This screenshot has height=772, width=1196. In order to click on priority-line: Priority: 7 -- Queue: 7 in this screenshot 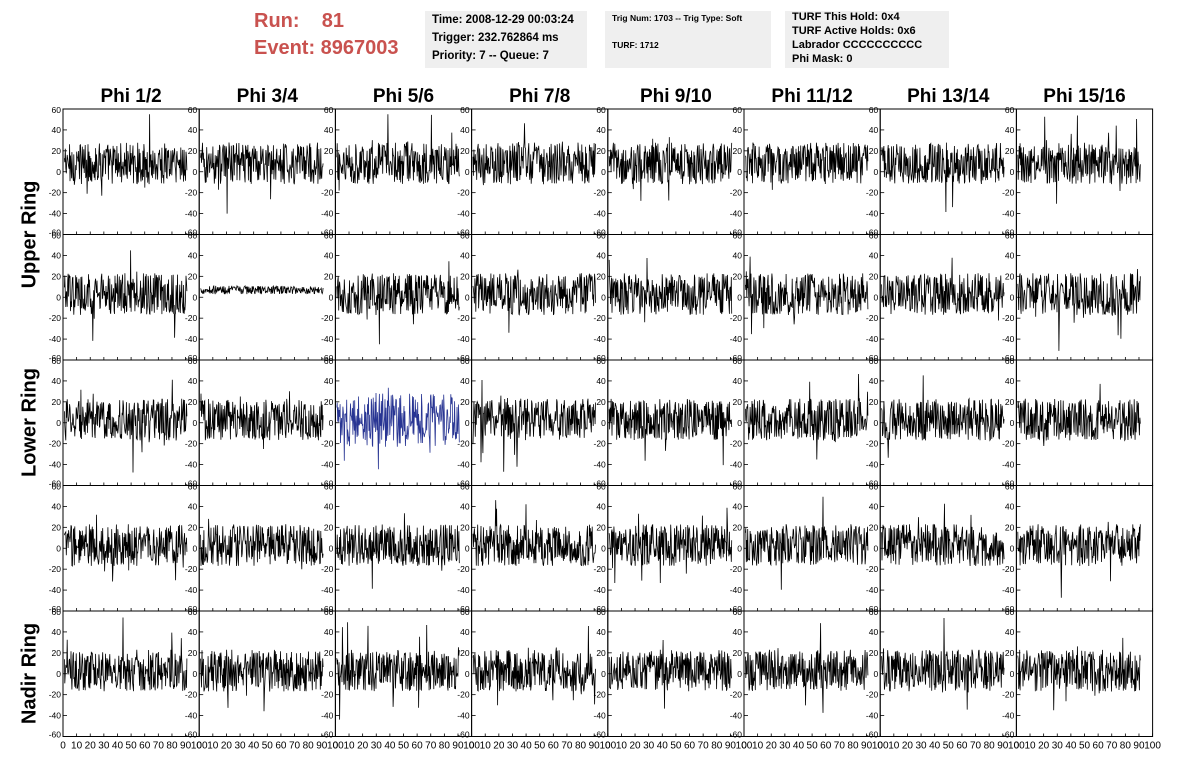, I will do `click(490, 56)`.